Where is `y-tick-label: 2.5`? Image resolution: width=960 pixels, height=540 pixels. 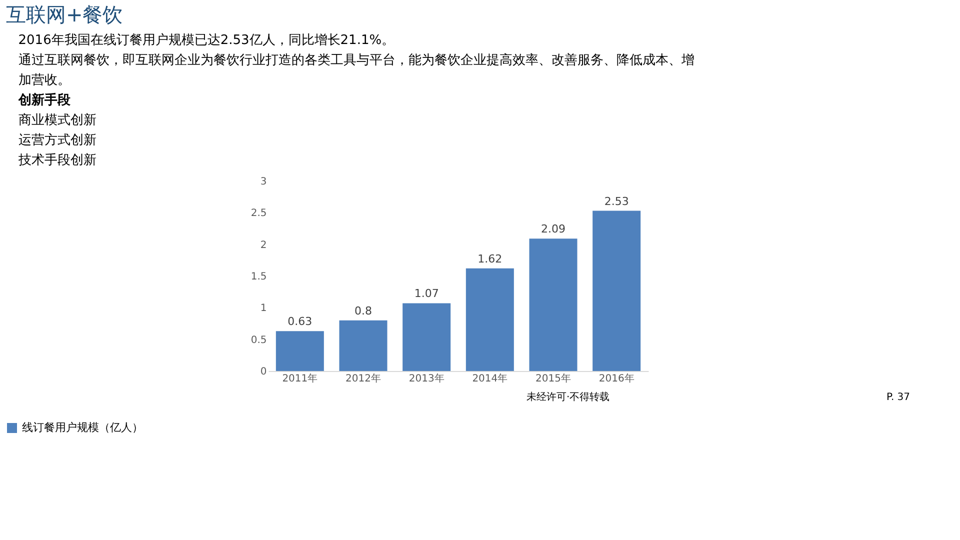
y-tick-label: 2.5 is located at coordinates (258, 214).